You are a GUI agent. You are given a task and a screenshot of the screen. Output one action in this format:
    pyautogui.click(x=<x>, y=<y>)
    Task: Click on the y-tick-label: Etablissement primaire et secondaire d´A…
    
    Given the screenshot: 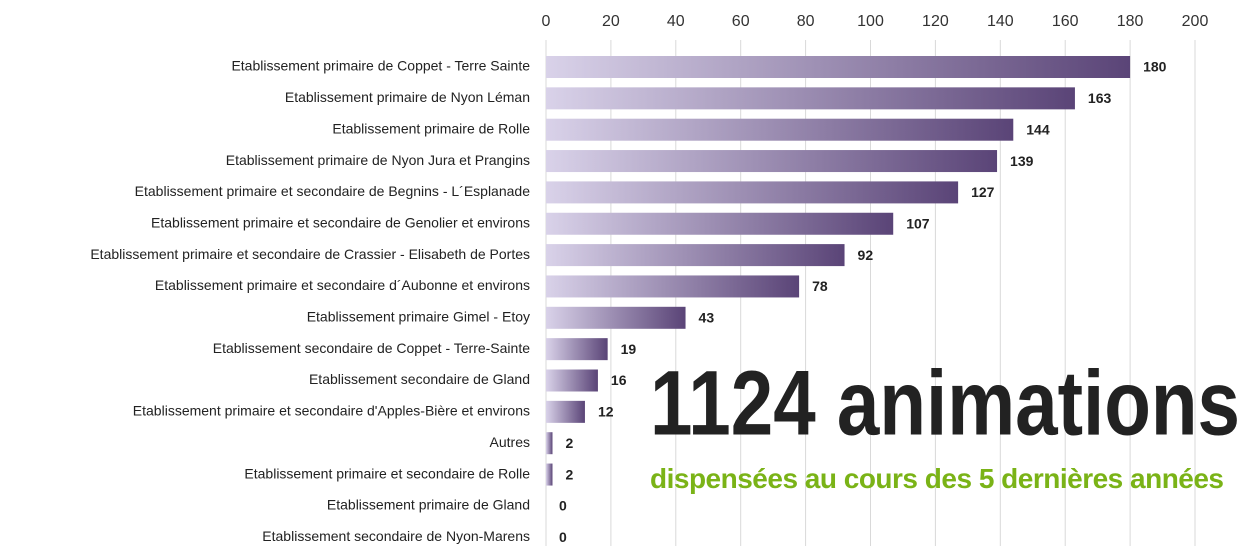 What is the action you would take?
    pyautogui.click(x=342, y=285)
    